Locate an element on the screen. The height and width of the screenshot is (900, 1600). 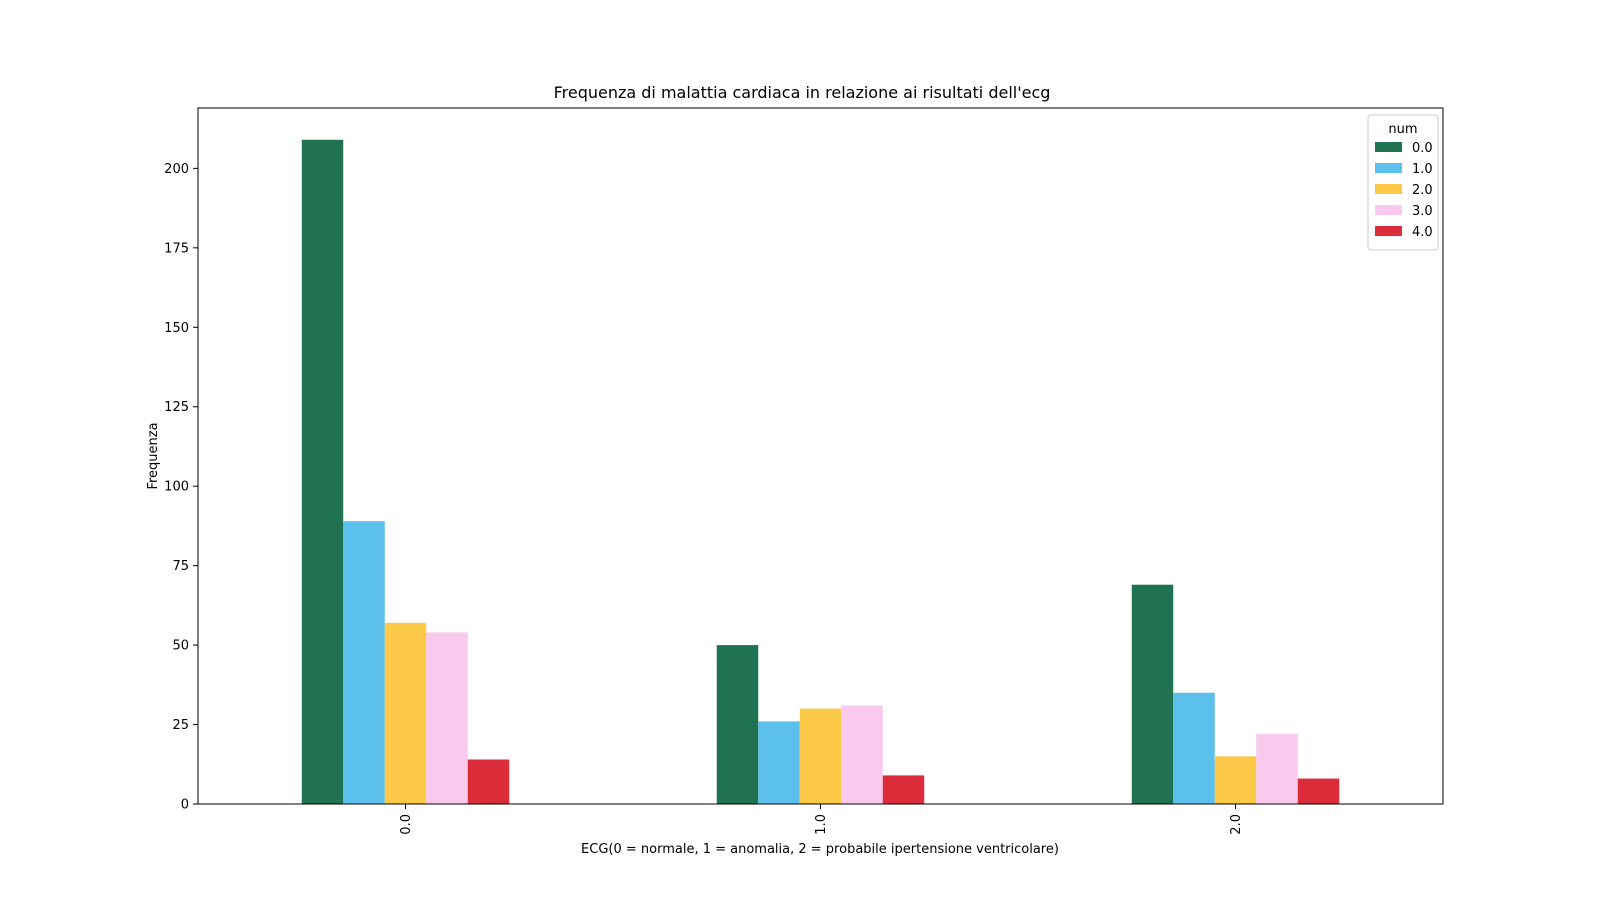
bar-0.0-series-4.0 is located at coordinates (488, 781).